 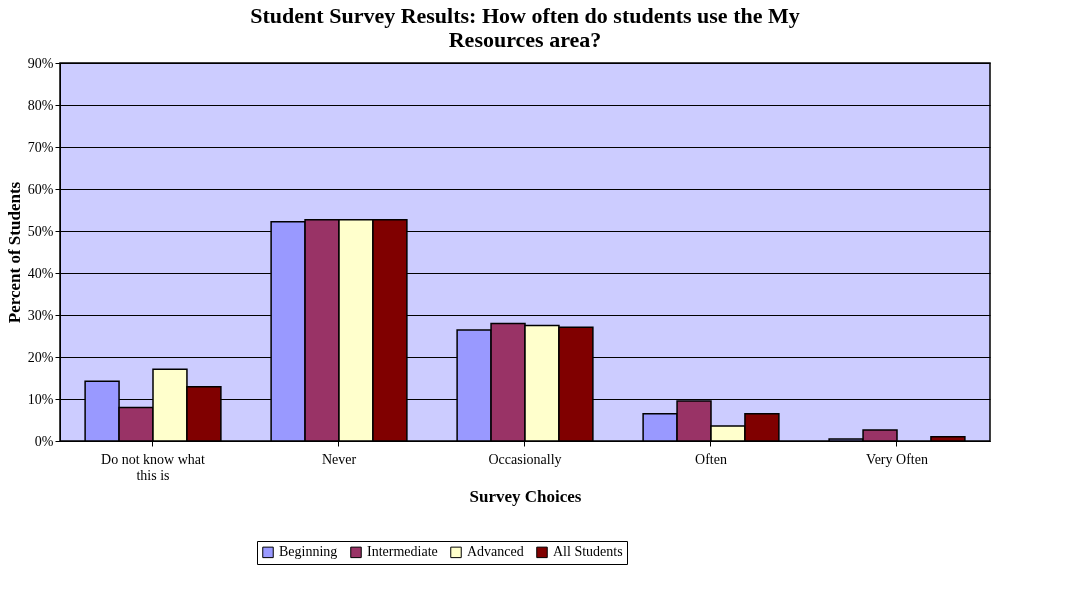 What do you see at coordinates (495, 552) in the screenshot?
I see `legend-label: Advanced` at bounding box center [495, 552].